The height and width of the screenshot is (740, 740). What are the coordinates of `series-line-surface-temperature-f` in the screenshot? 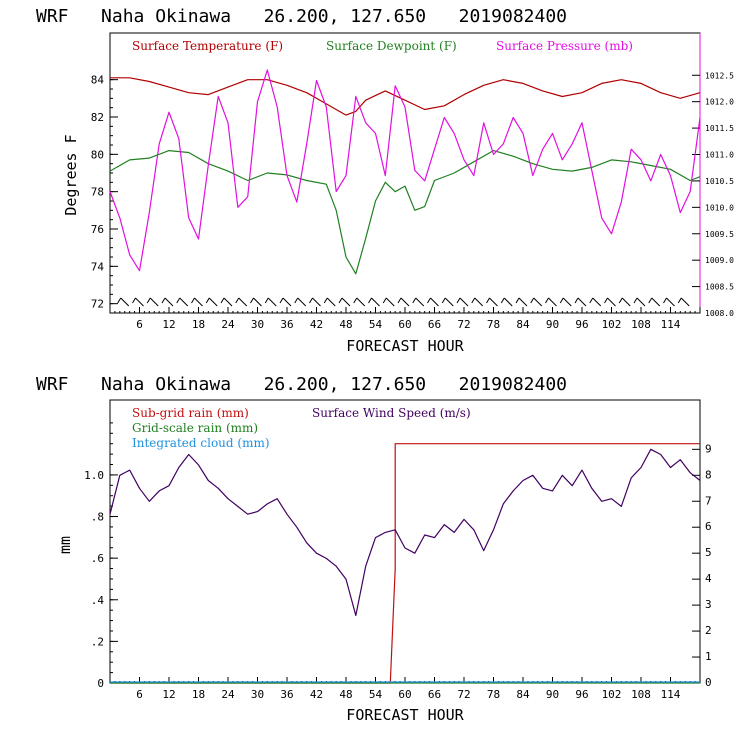 It's located at (405, 96).